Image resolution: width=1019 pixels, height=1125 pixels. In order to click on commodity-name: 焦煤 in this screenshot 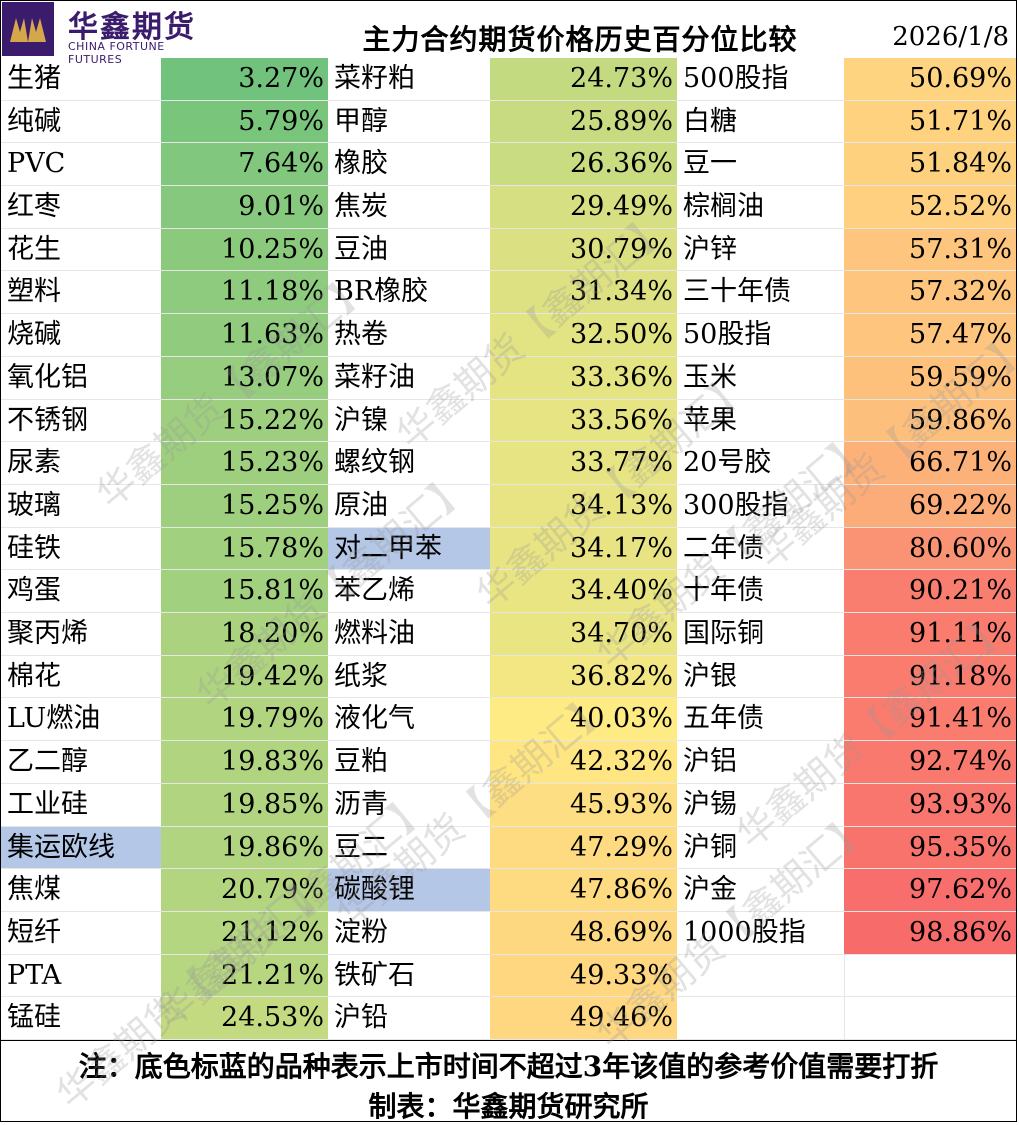, I will do `click(81, 890)`.